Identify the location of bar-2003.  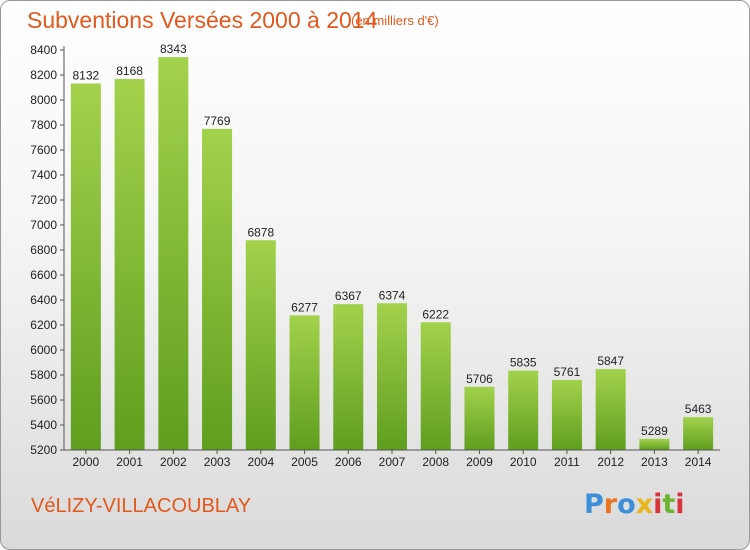
(217, 289).